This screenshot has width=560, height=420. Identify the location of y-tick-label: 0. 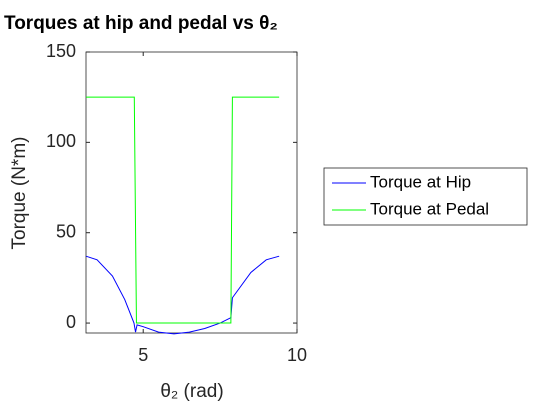
(71, 322).